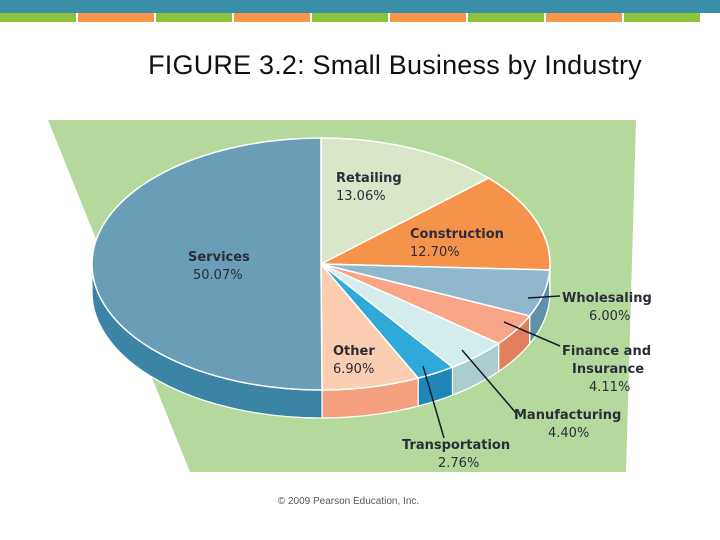  Describe the element at coordinates (354, 351) in the screenshot. I see `label-other: Other` at that location.